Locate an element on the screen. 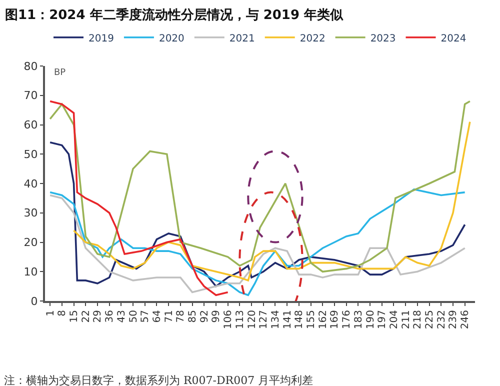 The image size is (500, 386). x-tick-label: 71 is located at coordinates (169, 316).